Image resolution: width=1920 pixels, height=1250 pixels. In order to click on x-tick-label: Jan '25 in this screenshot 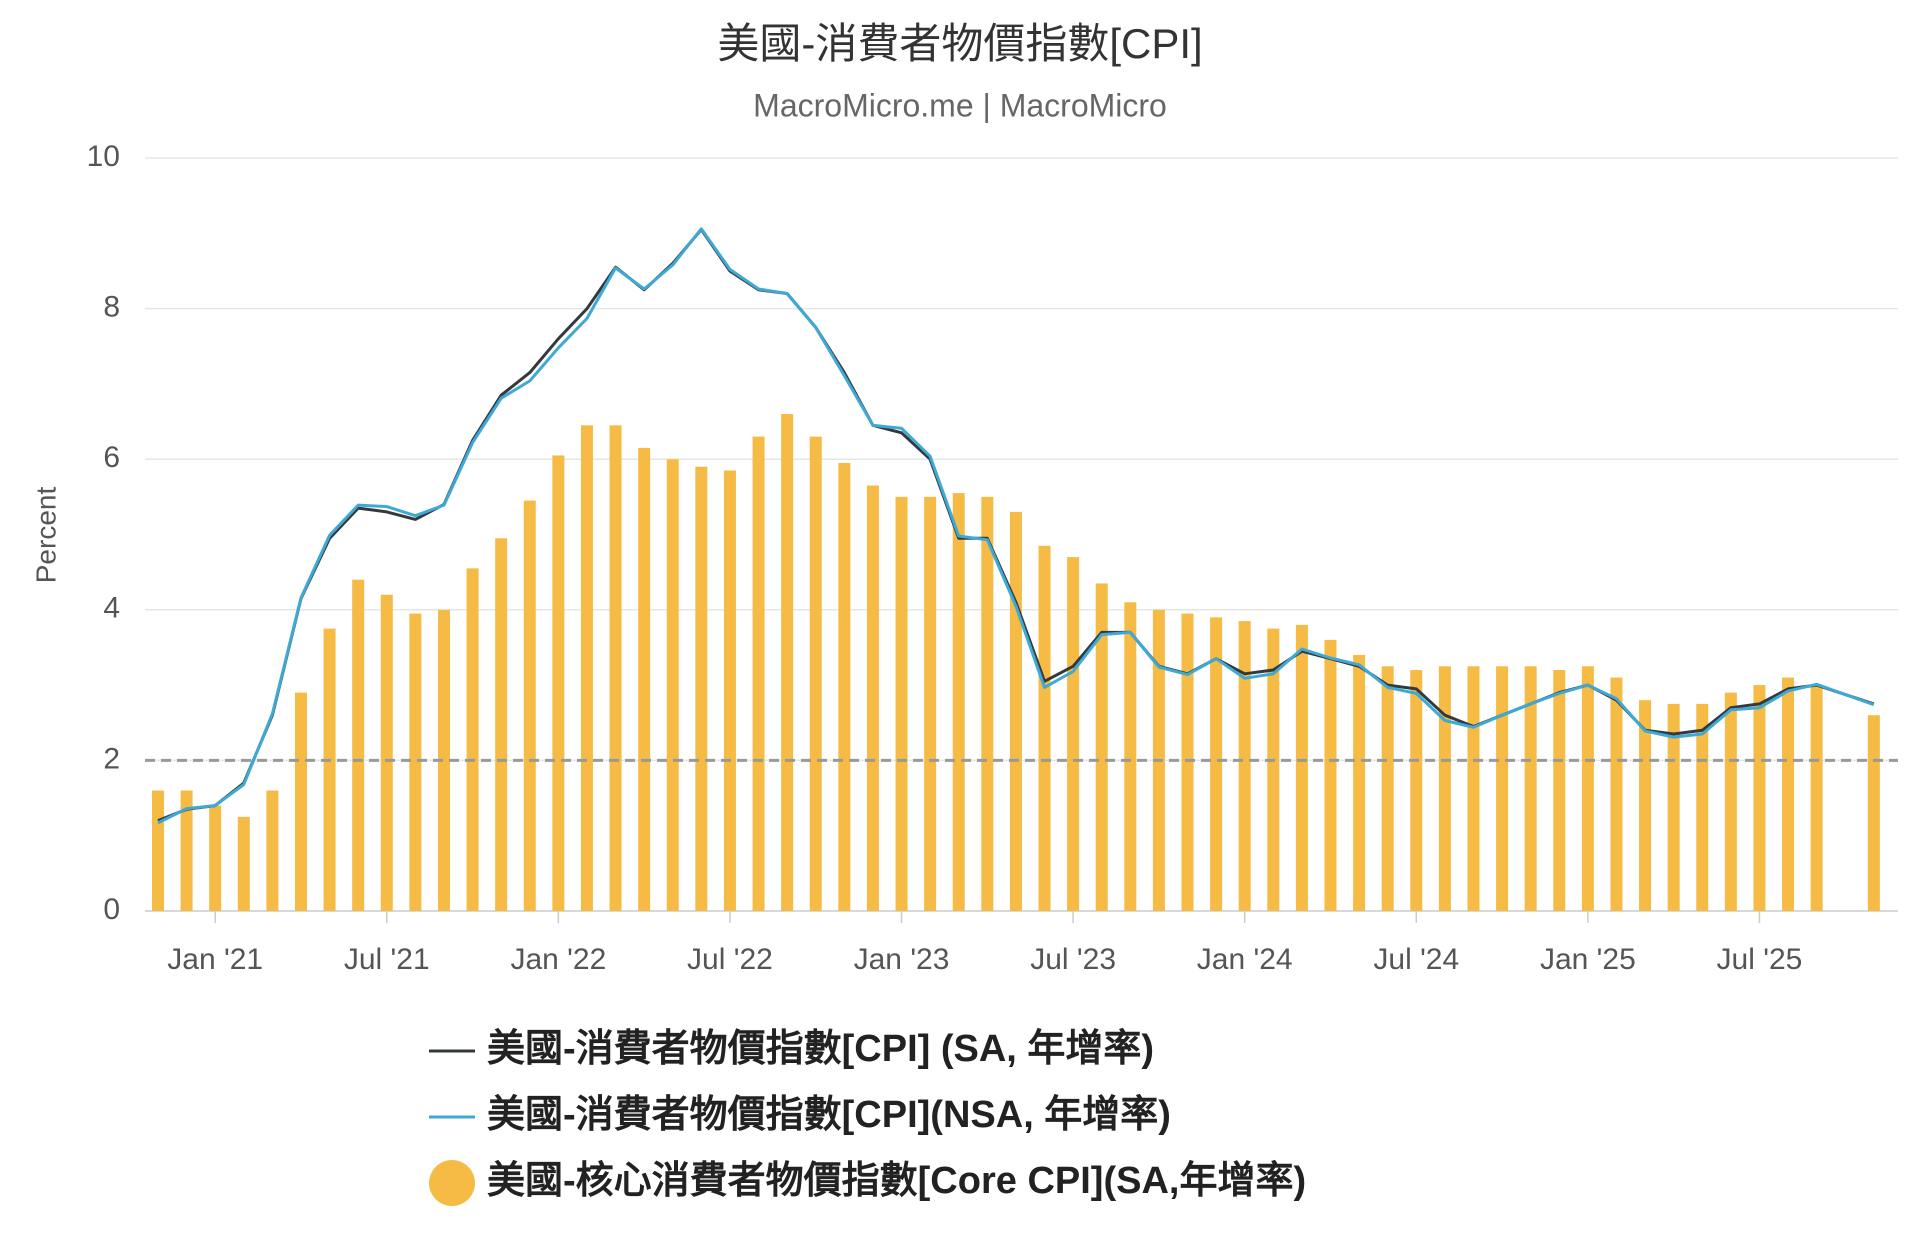, I will do `click(1588, 959)`.